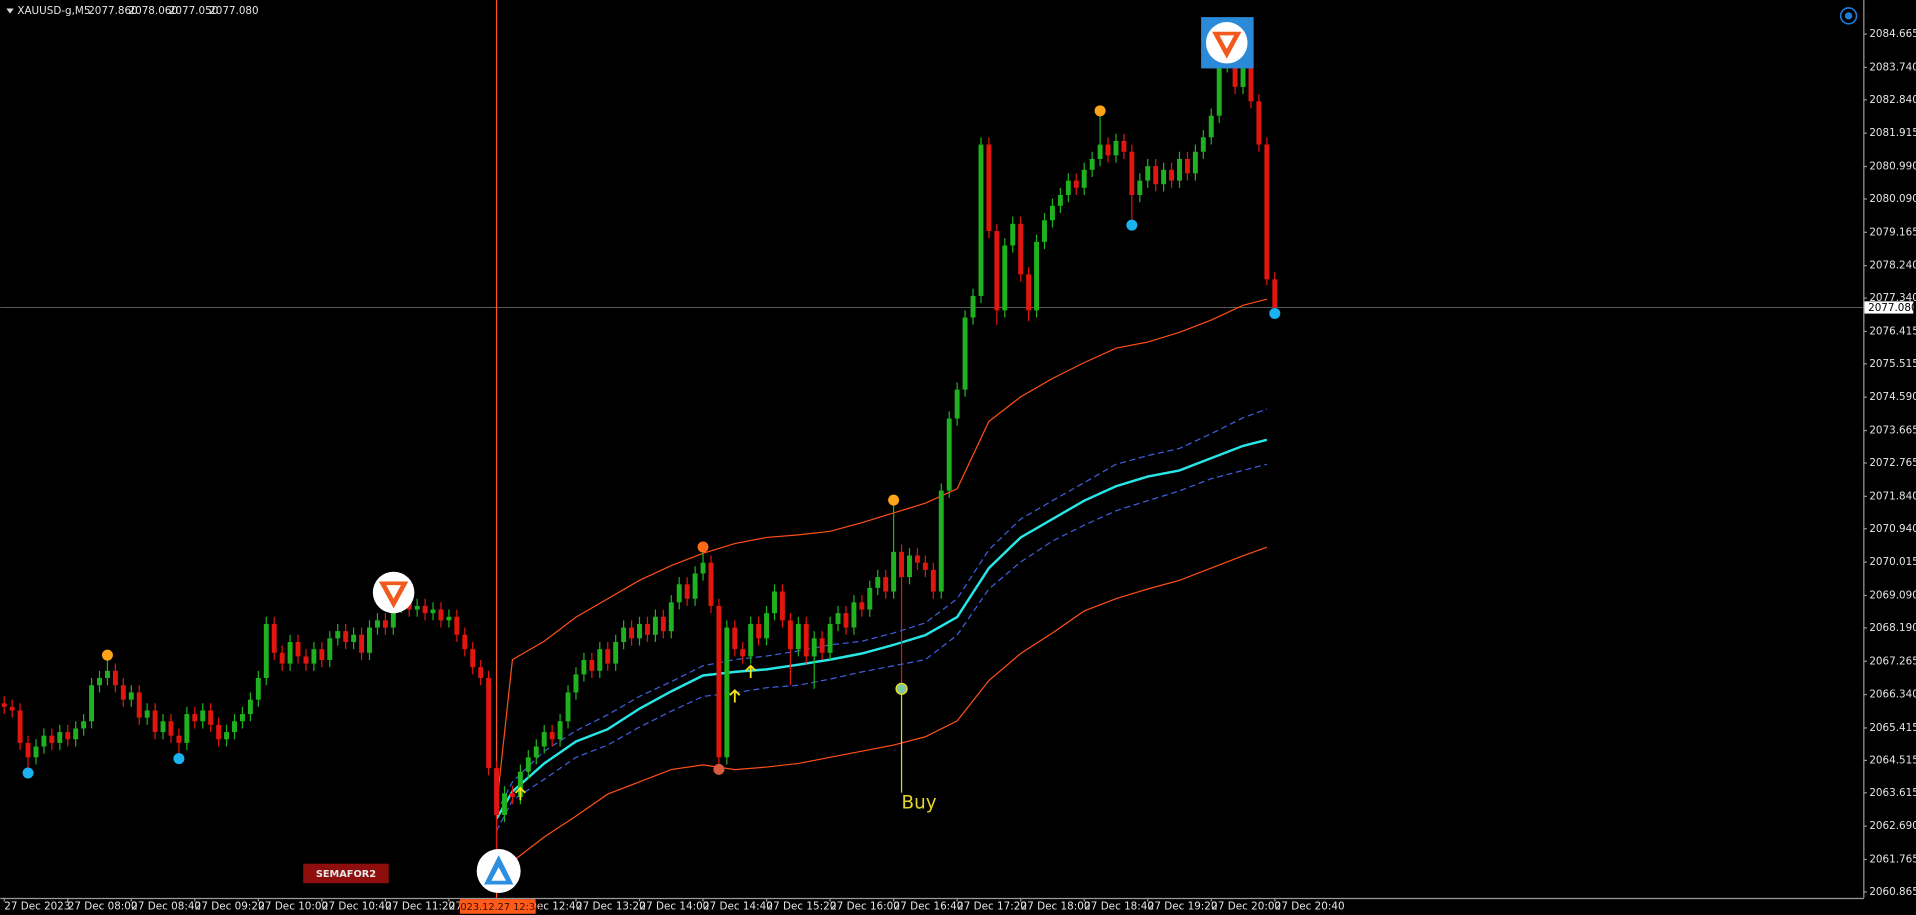  I want to click on y-tick-label: 2080.990, so click(1892, 167).